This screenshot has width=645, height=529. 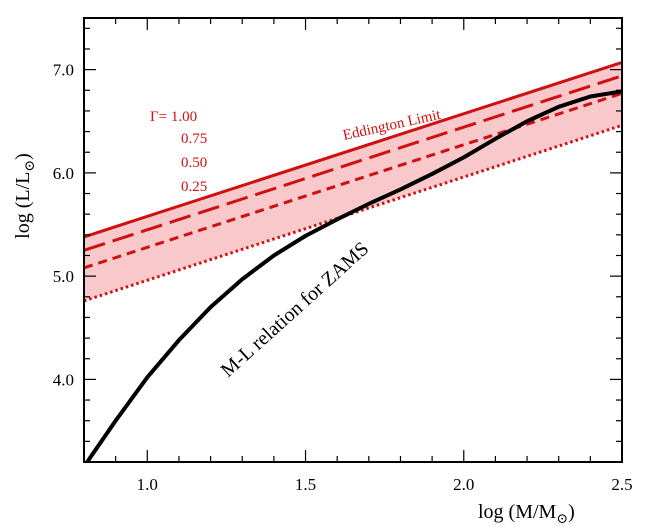 I want to click on y-tick-label: 4.0, so click(x=63, y=379).